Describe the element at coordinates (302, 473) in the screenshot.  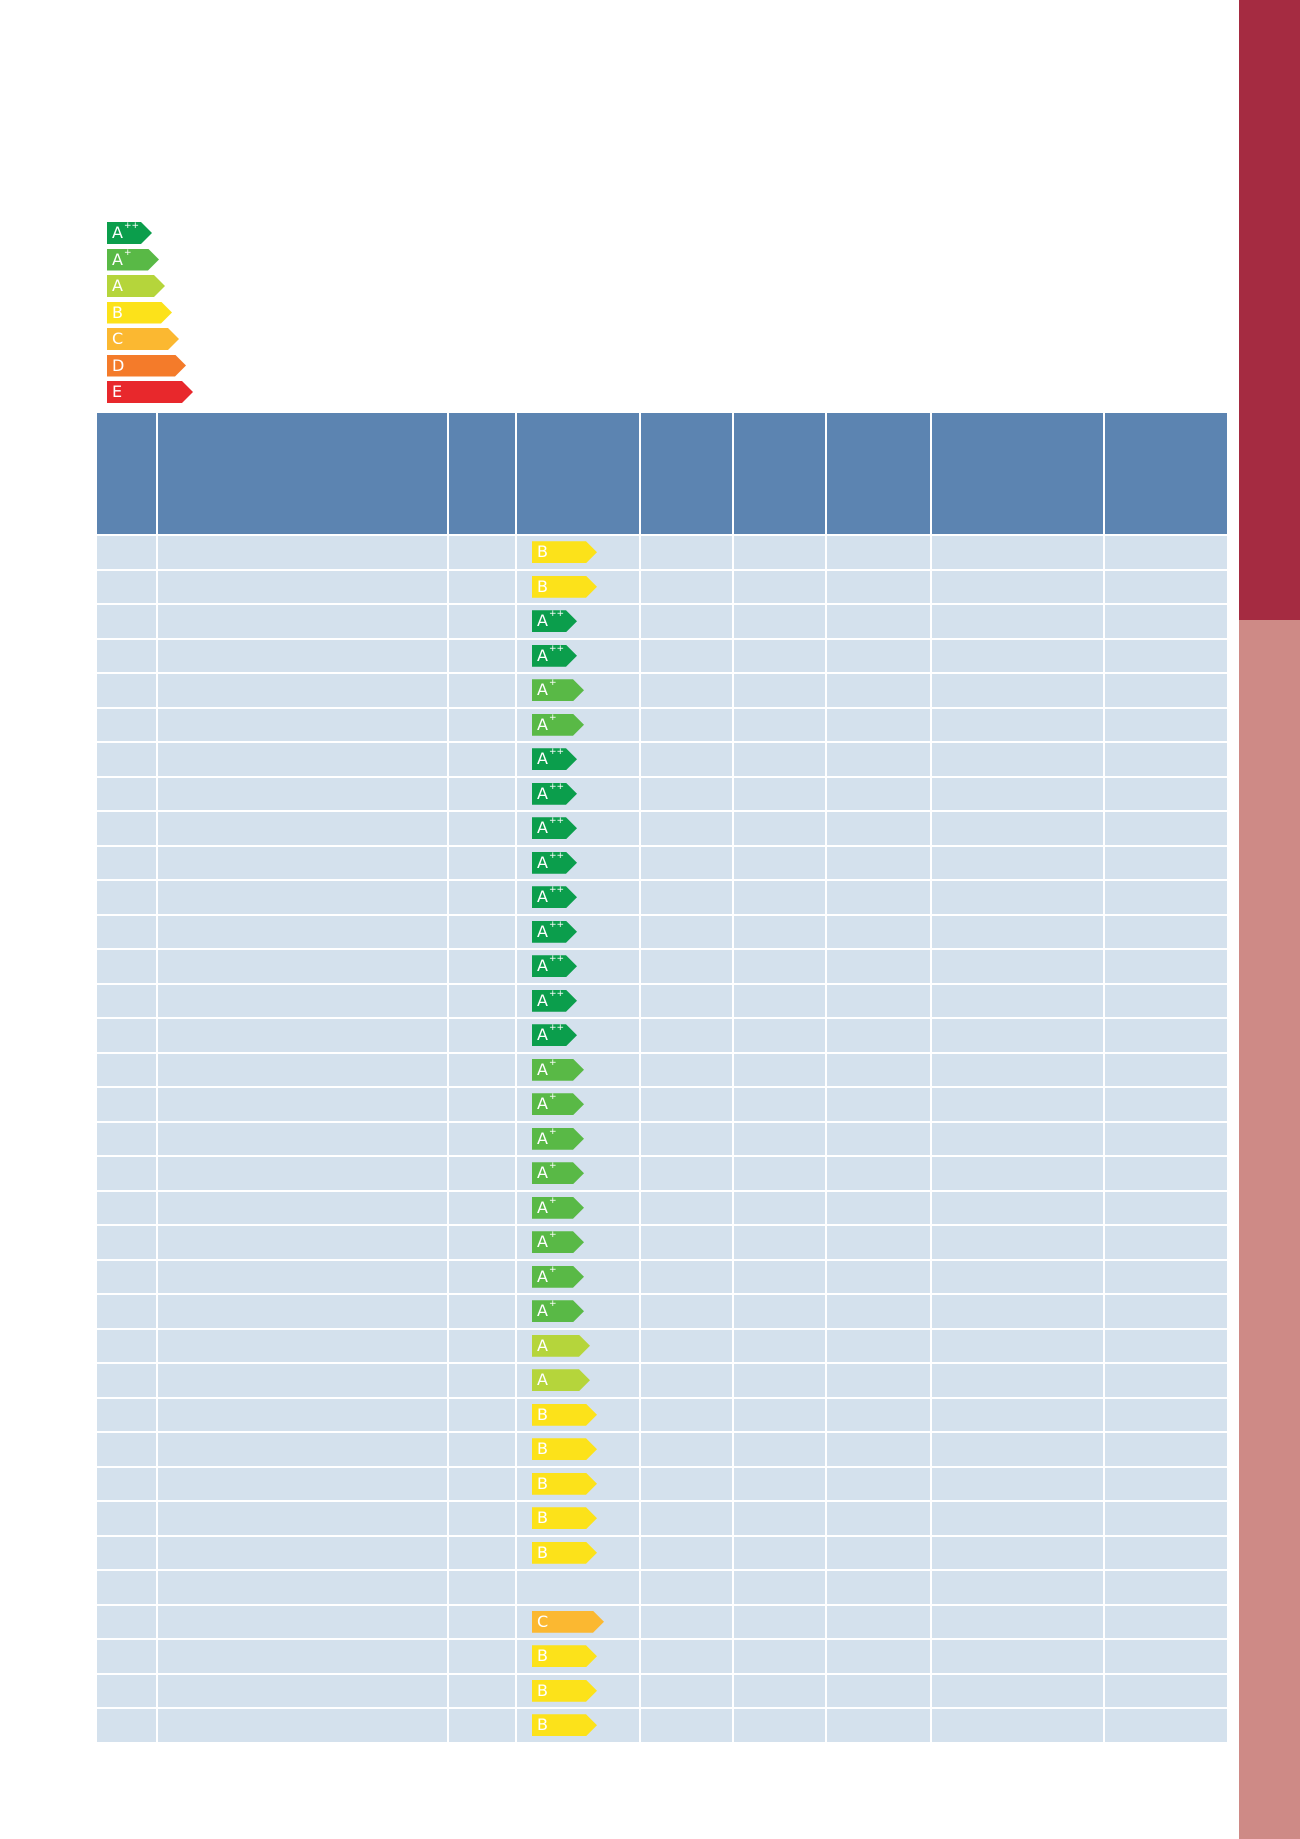
I see `table-header-cell` at that location.